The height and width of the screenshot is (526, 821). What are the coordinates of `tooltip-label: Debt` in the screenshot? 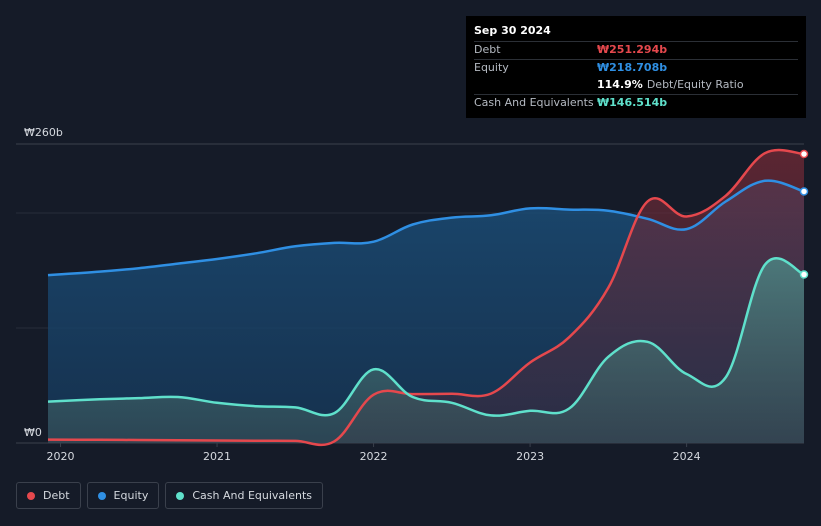 It's located at (487, 49).